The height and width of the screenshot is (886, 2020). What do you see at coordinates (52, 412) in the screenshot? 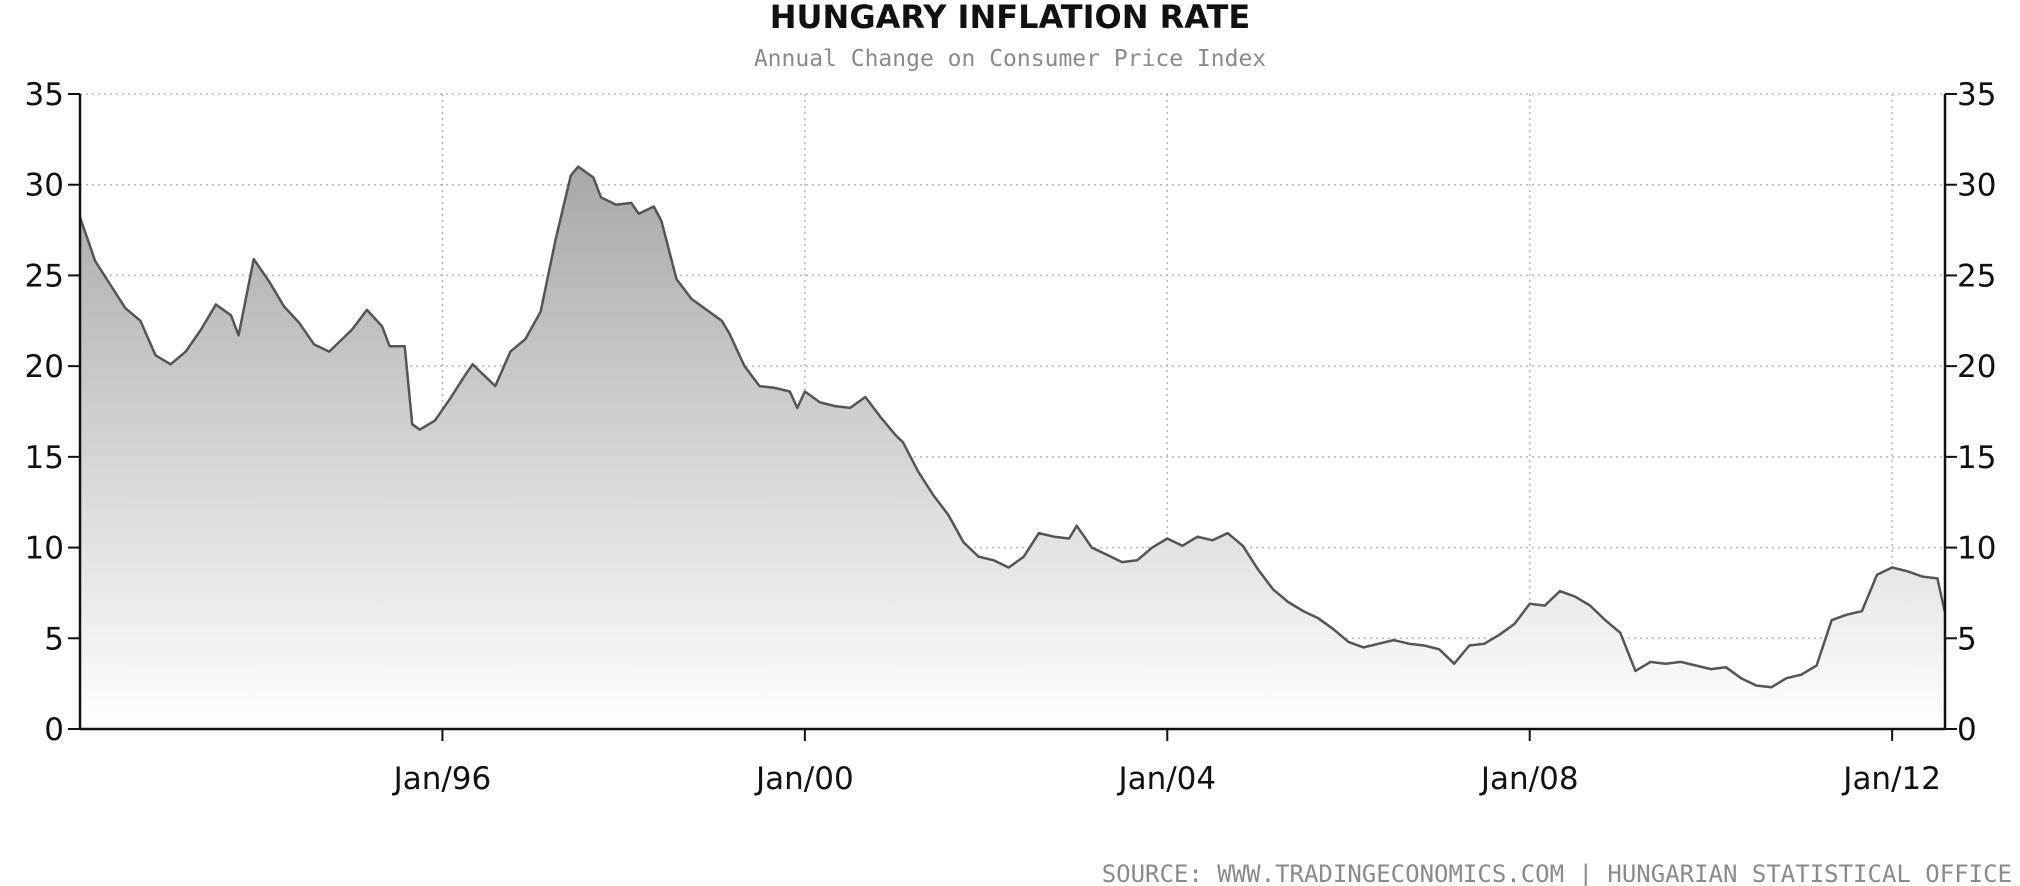
I see `y-axis-left: 0 5 10 15 20 25 30 35` at bounding box center [52, 412].